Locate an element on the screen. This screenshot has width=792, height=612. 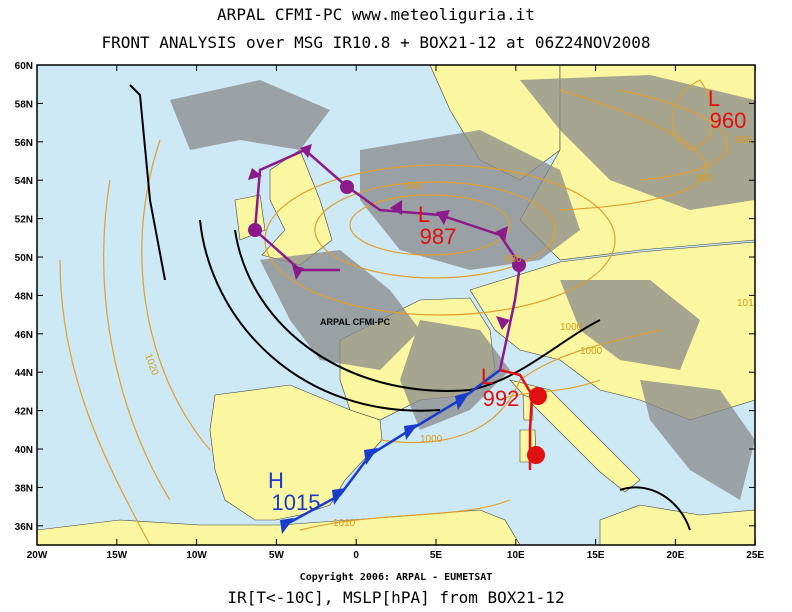
header-line1: ARPAL CFMI-PC www.meteoliguria.it is located at coordinates (376, 14).